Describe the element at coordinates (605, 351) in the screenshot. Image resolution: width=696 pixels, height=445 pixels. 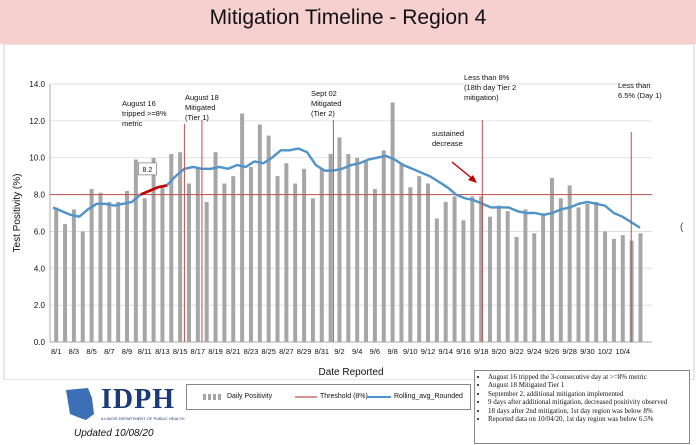
I see `x-tick-label: 10/2` at that location.